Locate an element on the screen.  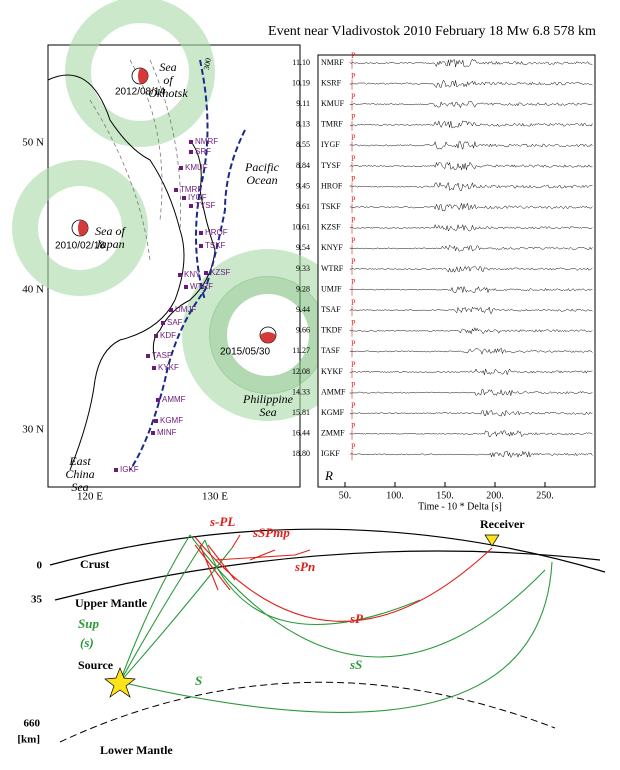
green-phase: Sup is located at coordinates (88, 623).